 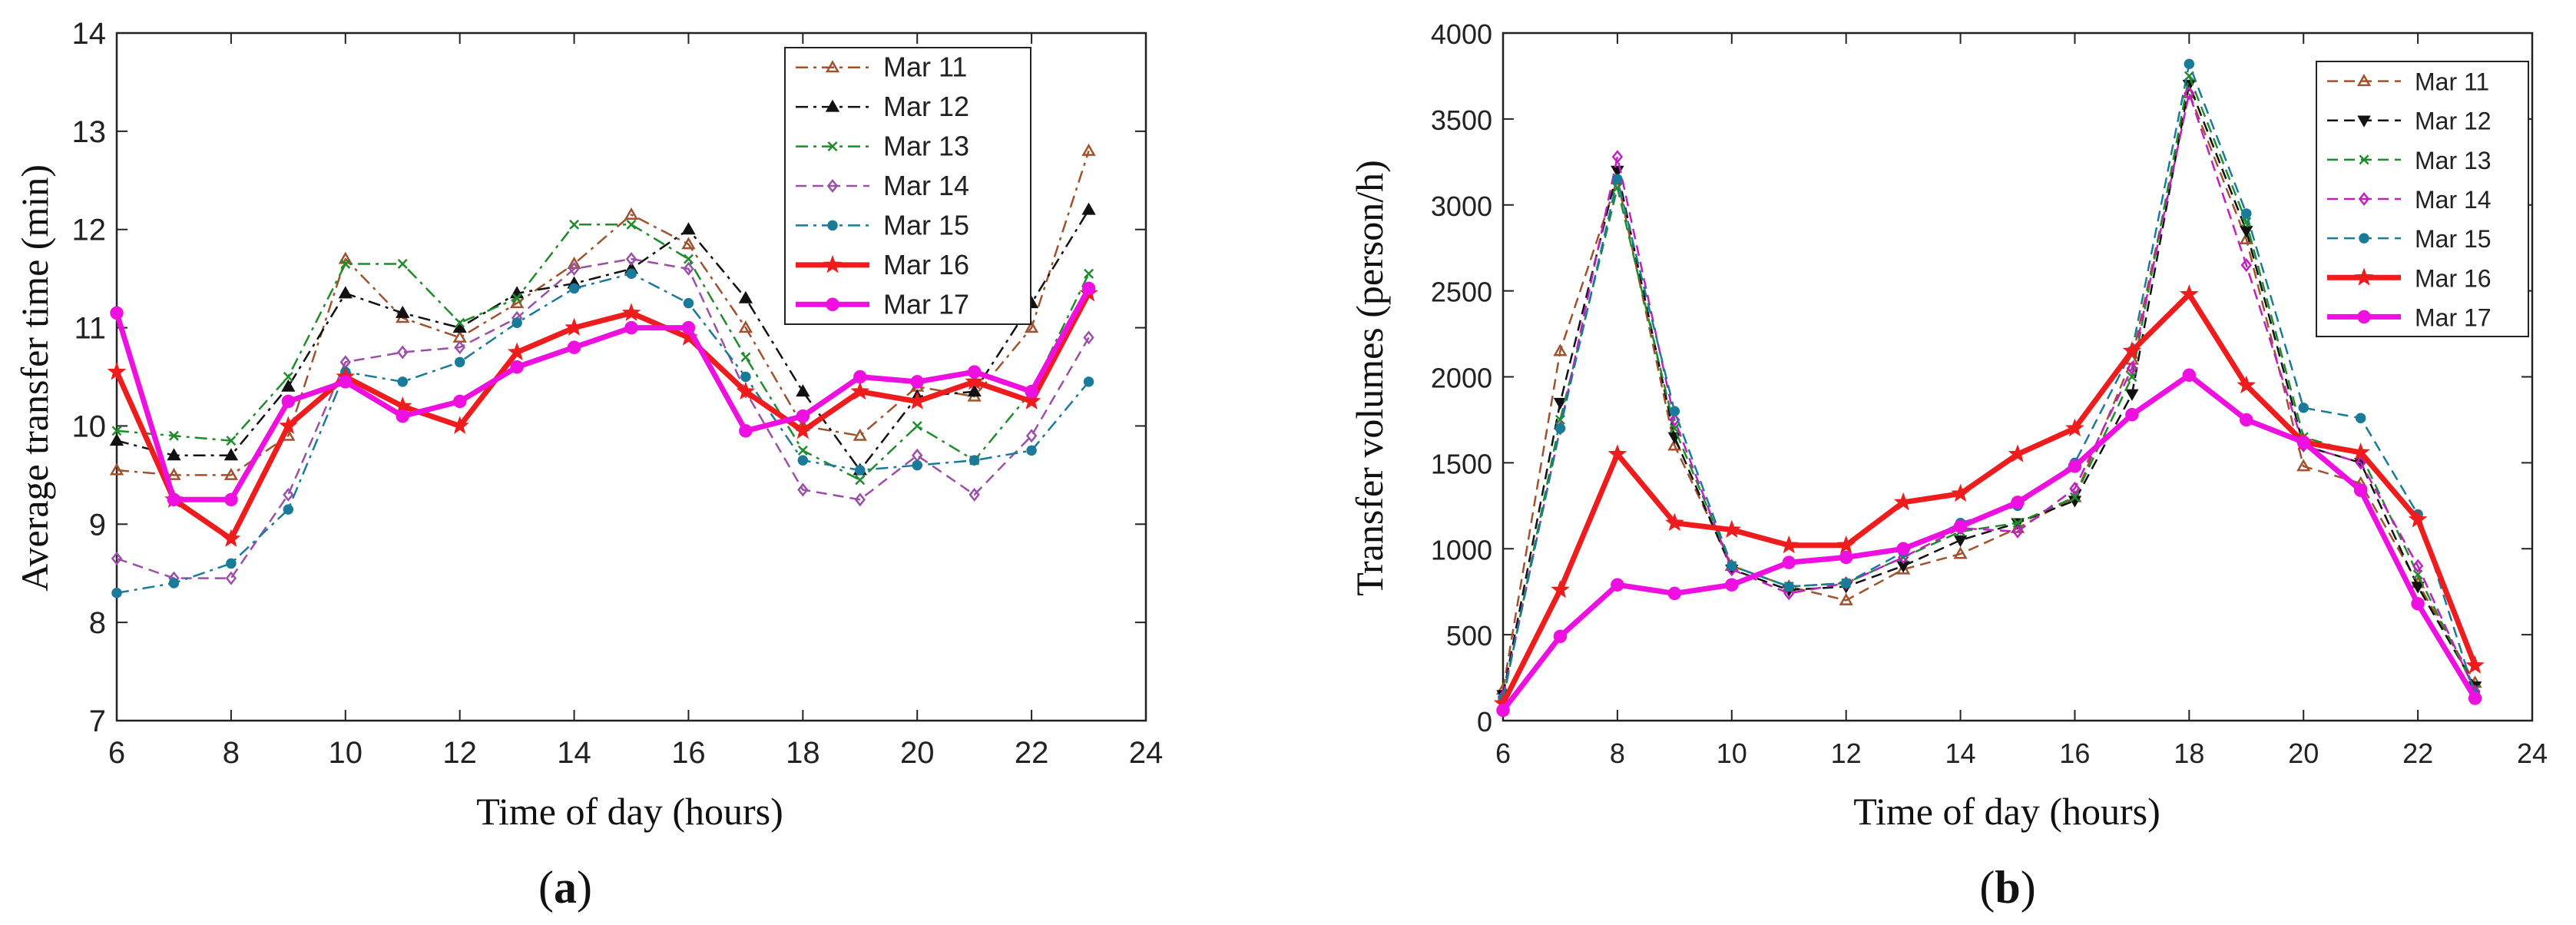 What do you see at coordinates (2006, 811) in the screenshot?
I see `x-axis-label-b: Time of day (hours)` at bounding box center [2006, 811].